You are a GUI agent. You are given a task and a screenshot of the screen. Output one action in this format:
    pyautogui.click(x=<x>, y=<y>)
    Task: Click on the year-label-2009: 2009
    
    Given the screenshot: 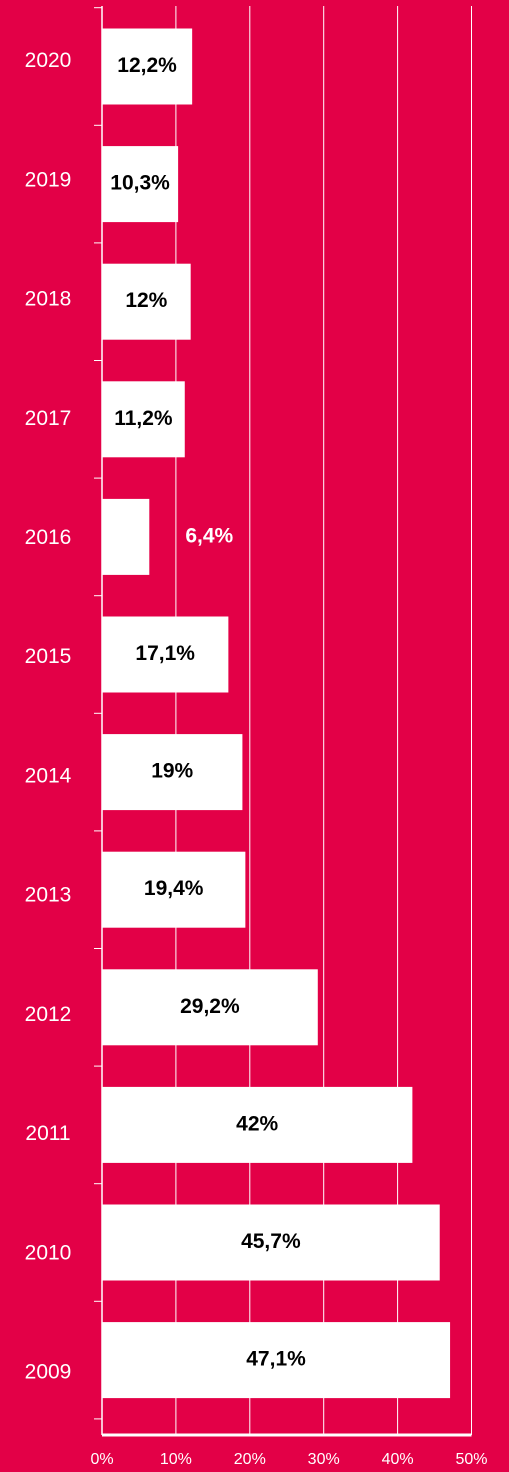 What is the action you would take?
    pyautogui.click(x=48, y=1372)
    